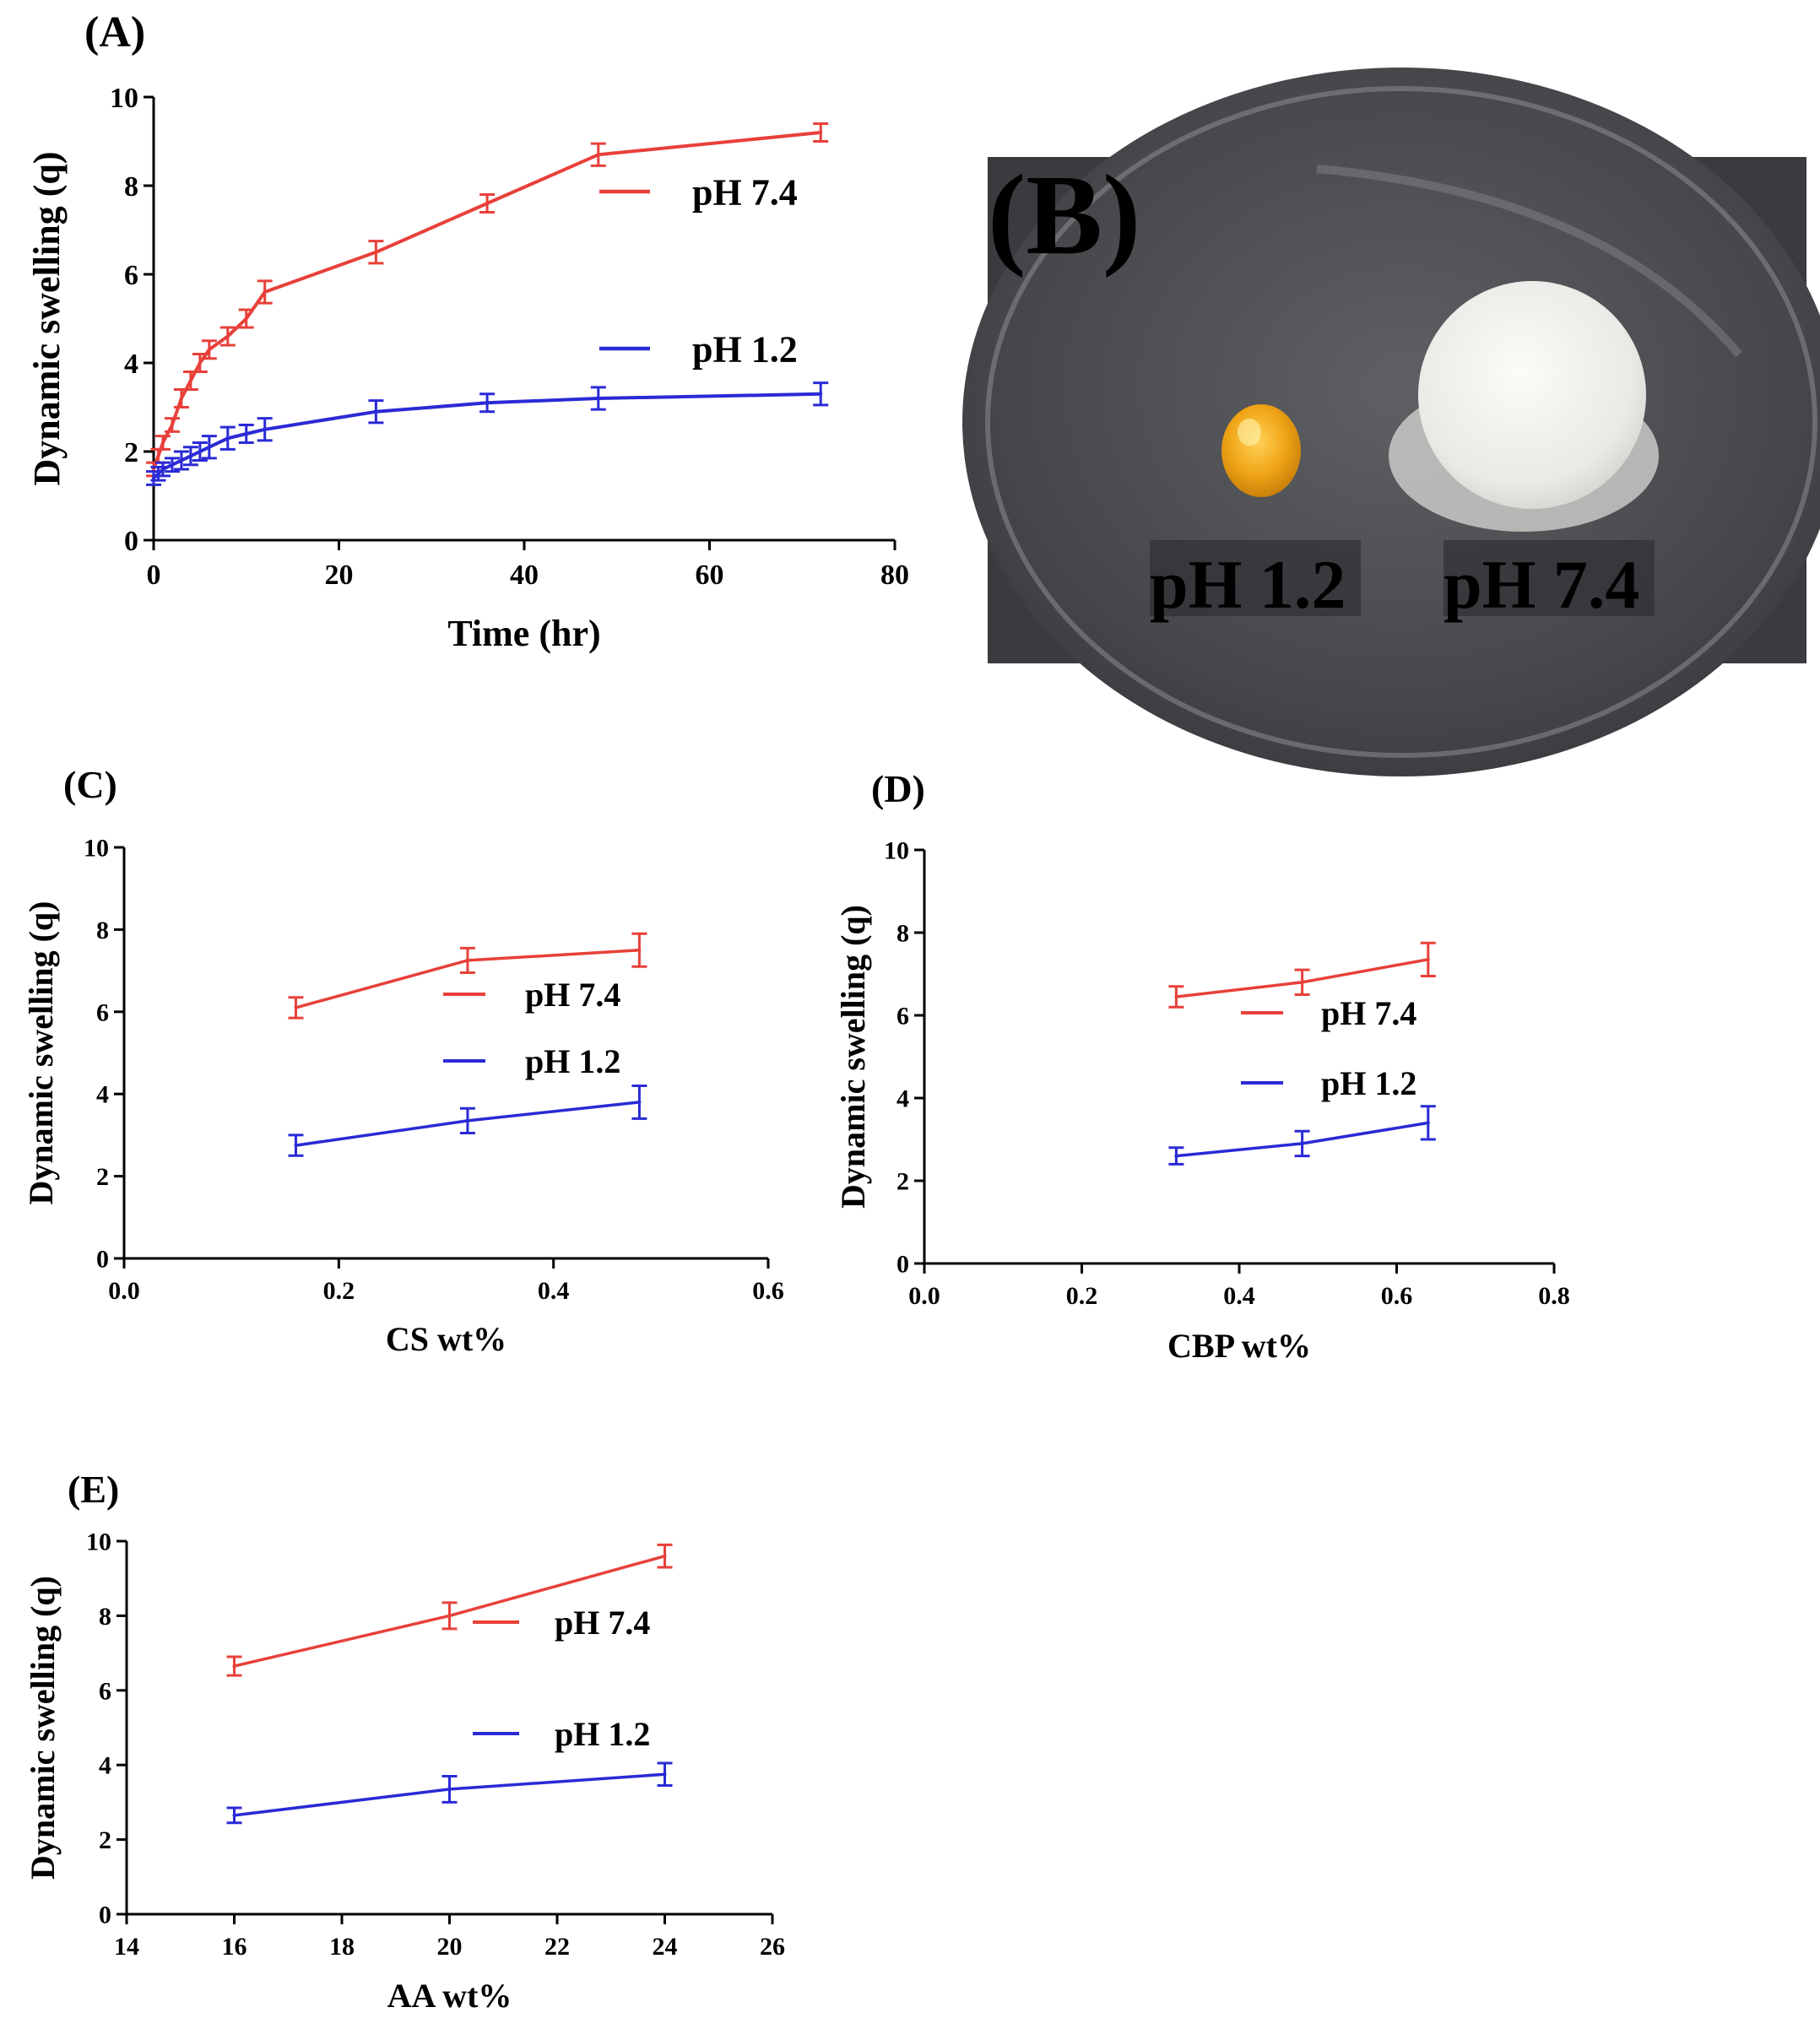 The image size is (1820, 2018). I want to click on x-tick-label: 24, so click(665, 1947).